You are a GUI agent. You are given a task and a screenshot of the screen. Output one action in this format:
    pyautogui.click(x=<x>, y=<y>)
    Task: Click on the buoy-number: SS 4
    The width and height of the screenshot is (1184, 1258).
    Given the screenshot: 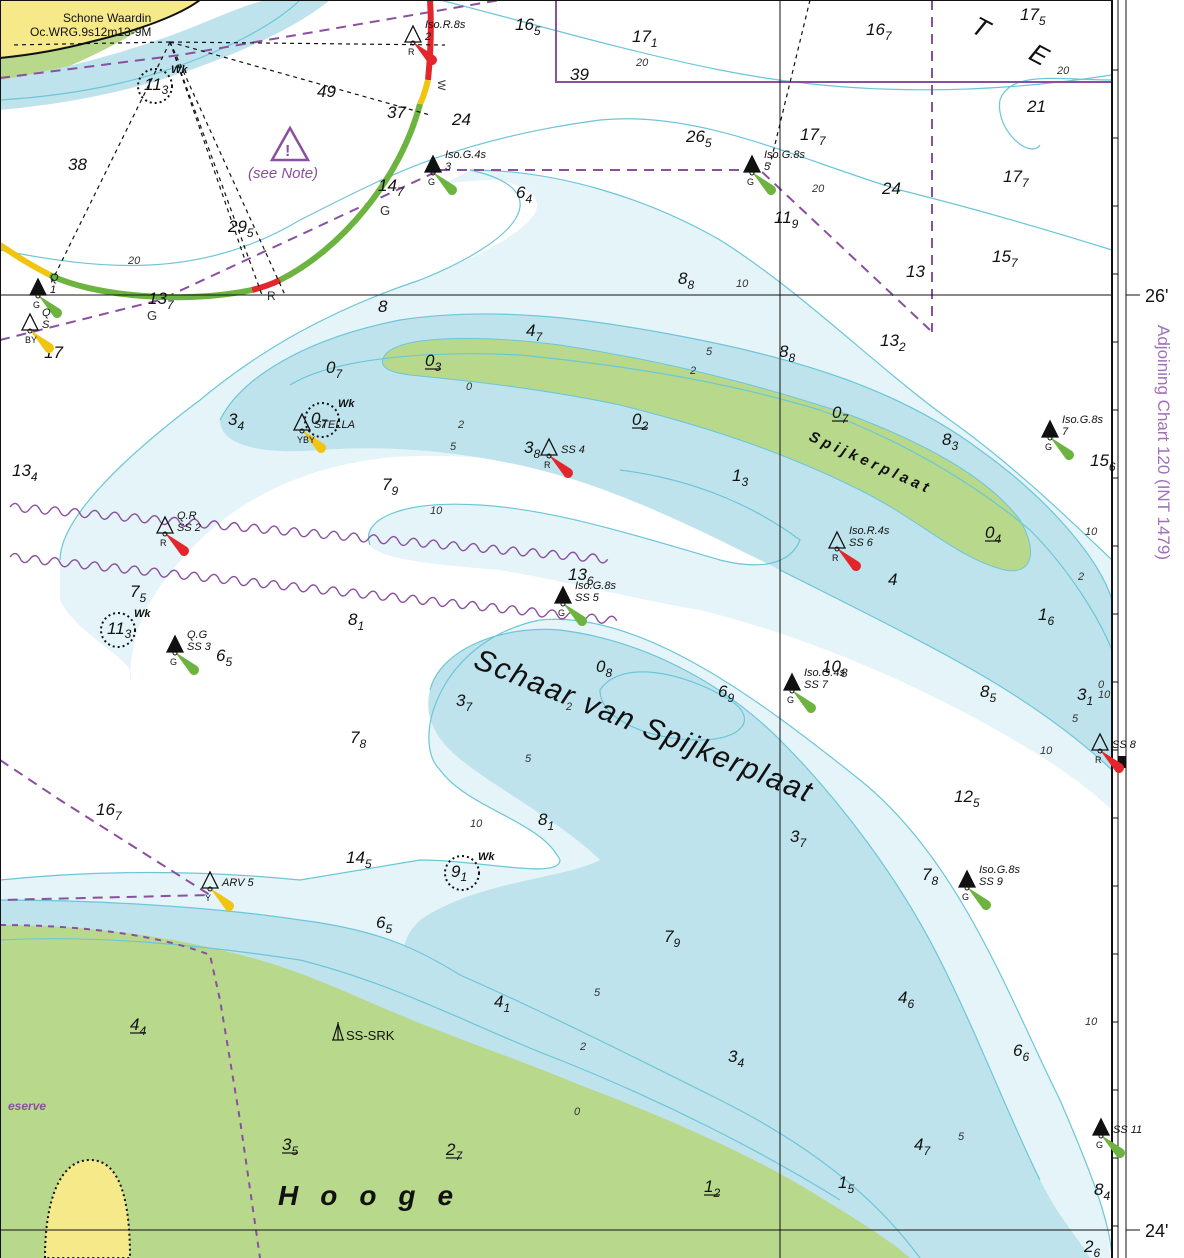 What is the action you would take?
    pyautogui.click(x=573, y=450)
    